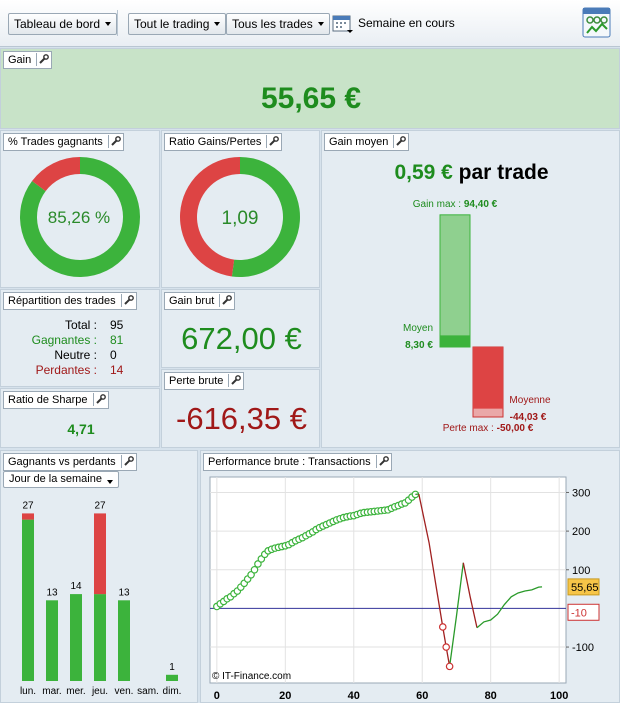  What do you see at coordinates (75, 355) in the screenshot?
I see `row-label: Neutre :` at bounding box center [75, 355].